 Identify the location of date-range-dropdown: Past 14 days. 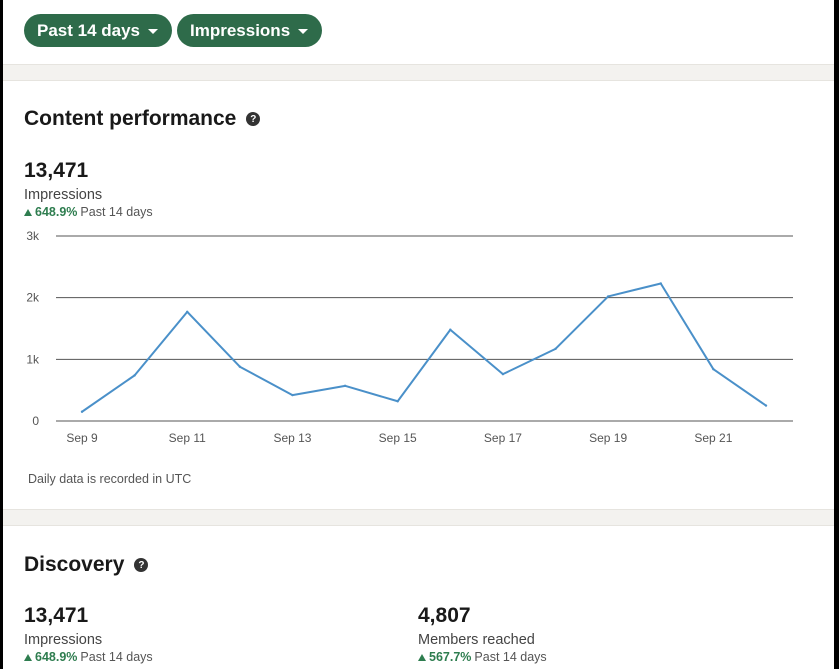
(98, 30).